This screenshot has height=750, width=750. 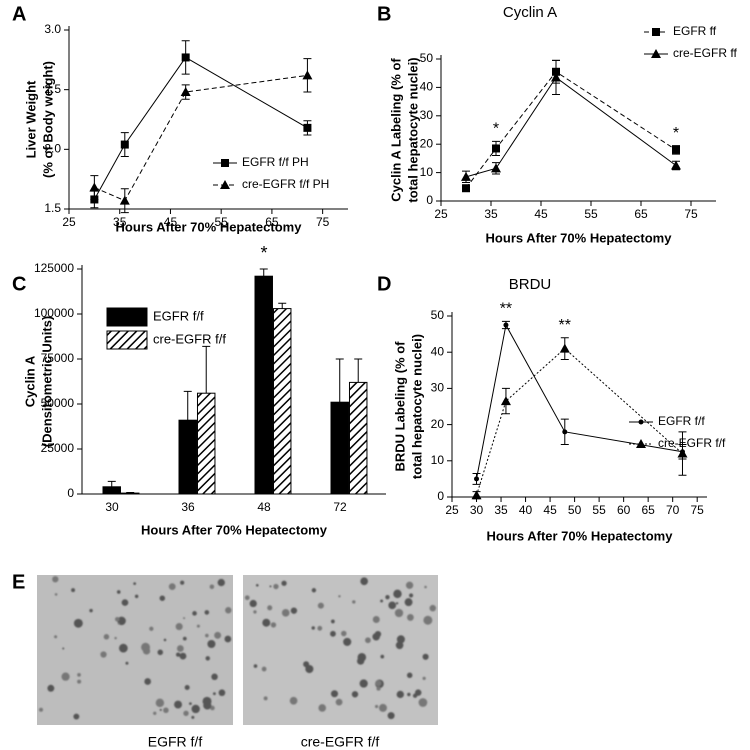 I want to click on micrograph, so click(x=135, y=650).